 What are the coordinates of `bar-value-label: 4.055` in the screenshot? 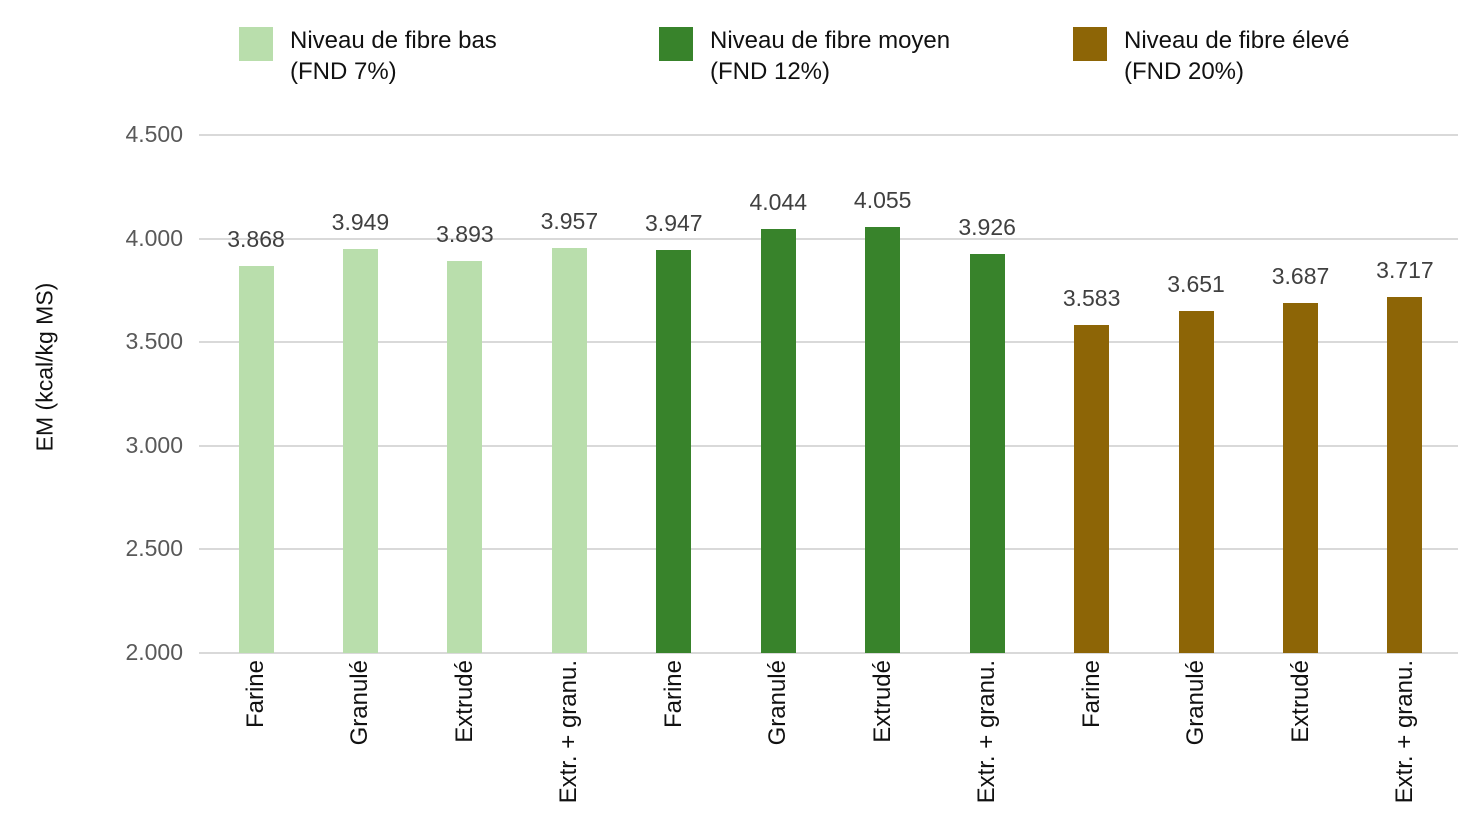 It's located at (882, 200).